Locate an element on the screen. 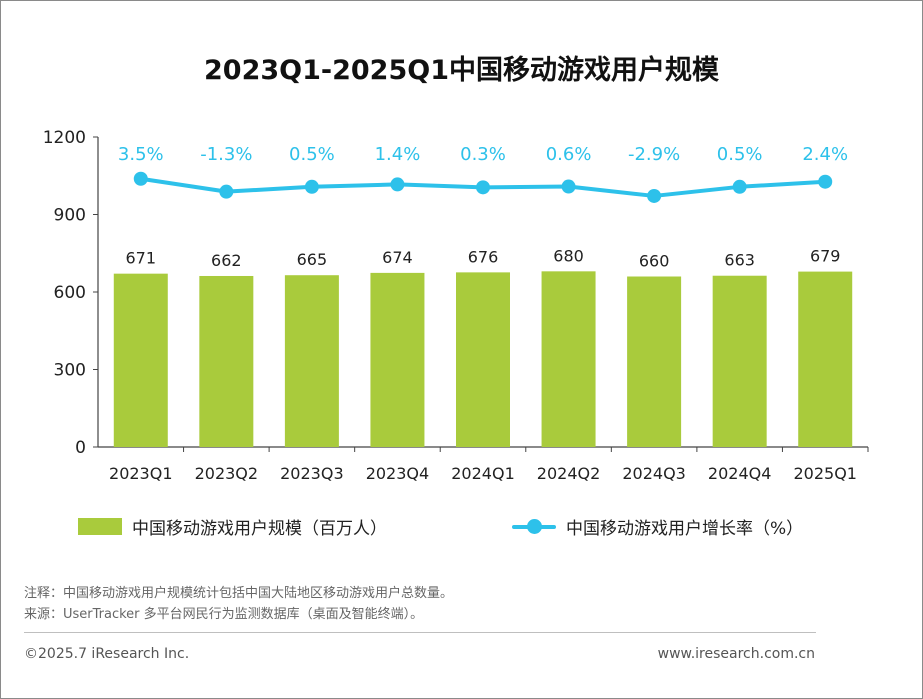  growth-rate-label: 0.3% is located at coordinates (483, 154).